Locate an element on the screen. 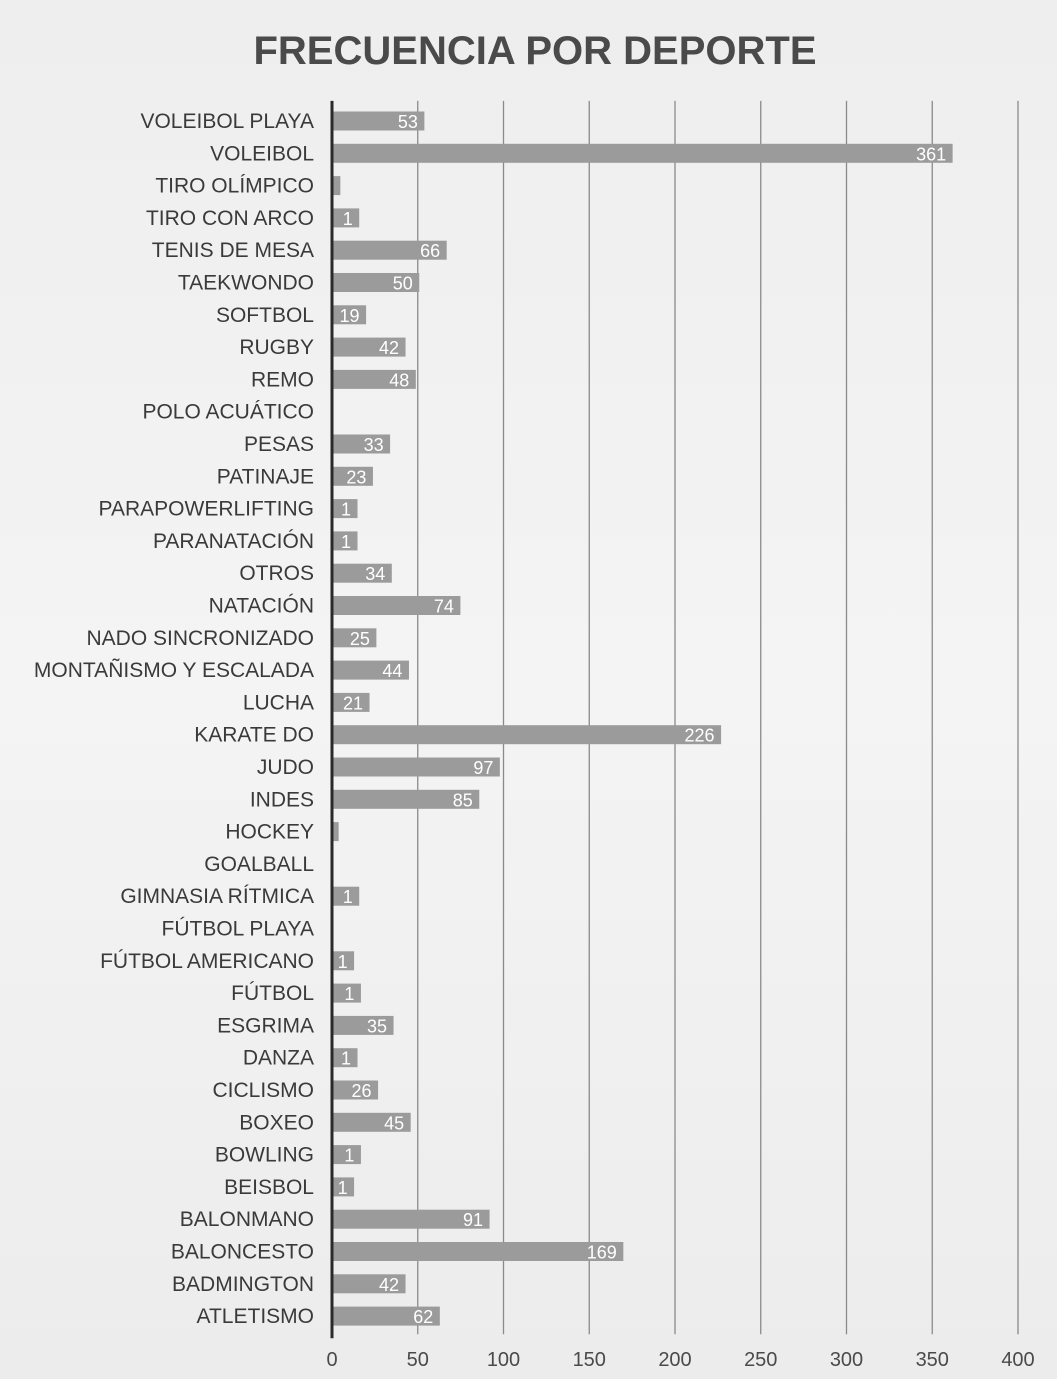  data-label: 226 is located at coordinates (700, 736).